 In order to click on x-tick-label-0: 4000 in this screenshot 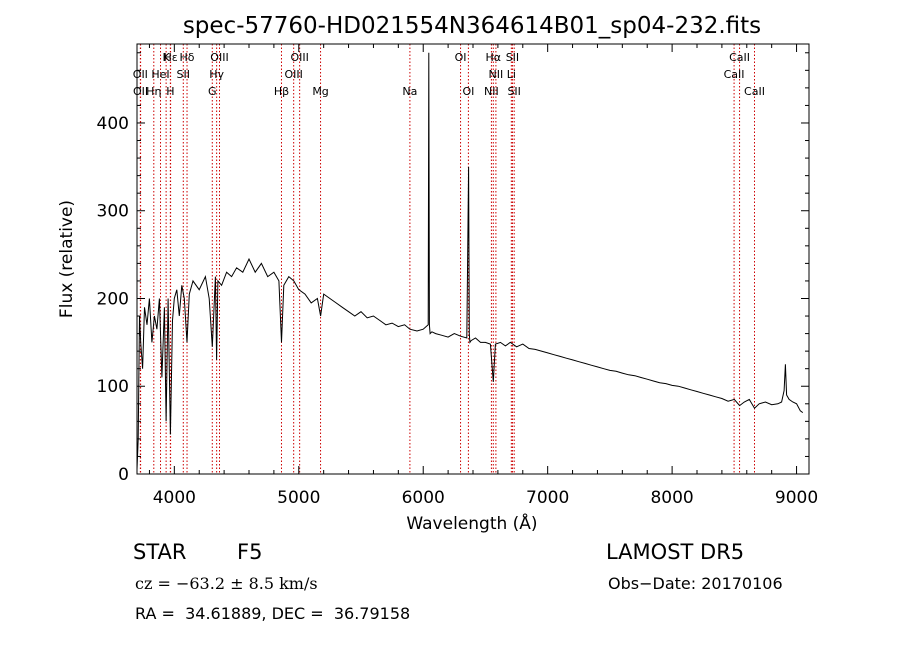, I will do `click(174, 498)`.